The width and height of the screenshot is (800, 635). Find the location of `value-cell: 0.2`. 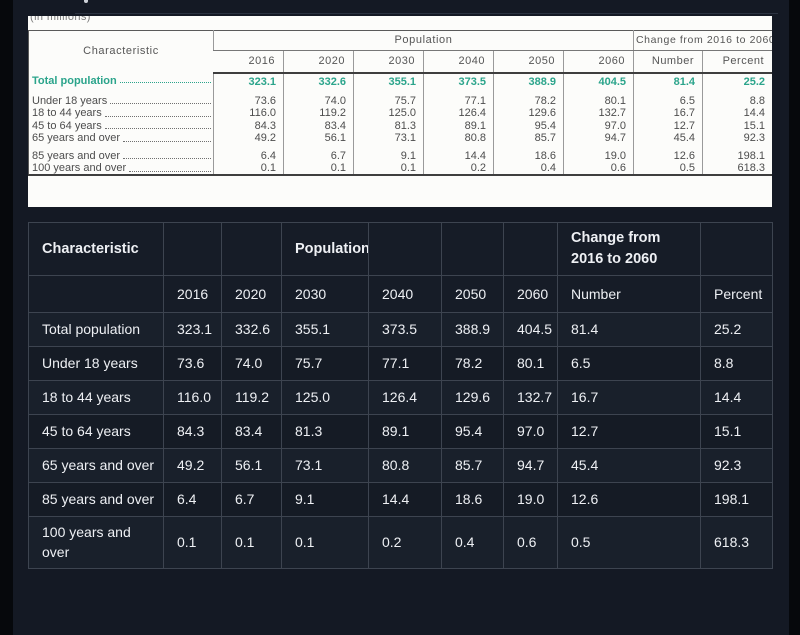

value-cell: 0.2 is located at coordinates (405, 542).